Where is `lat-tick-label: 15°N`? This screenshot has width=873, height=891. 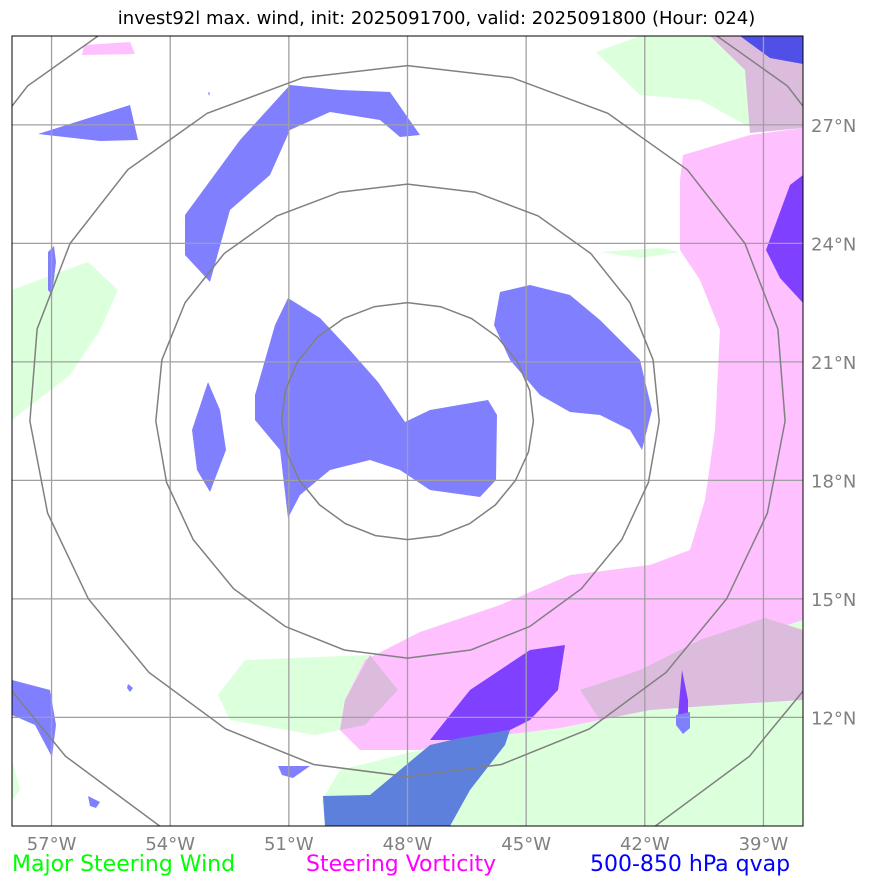
lat-tick-label: 15°N is located at coordinates (833, 600).